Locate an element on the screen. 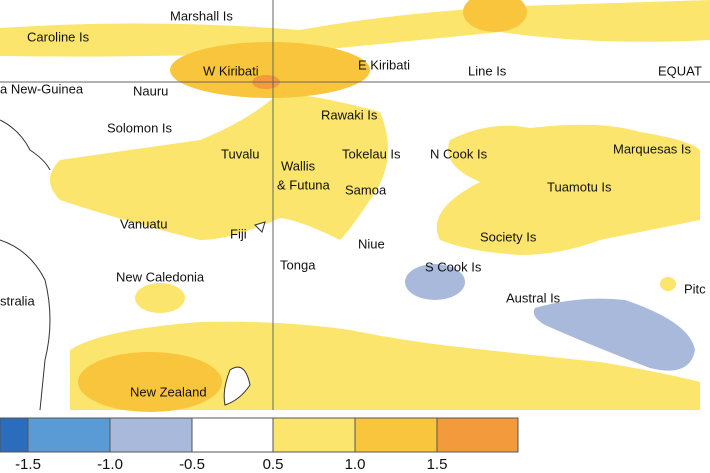 This screenshot has width=710, height=473. place-label: Samoa is located at coordinates (366, 189).